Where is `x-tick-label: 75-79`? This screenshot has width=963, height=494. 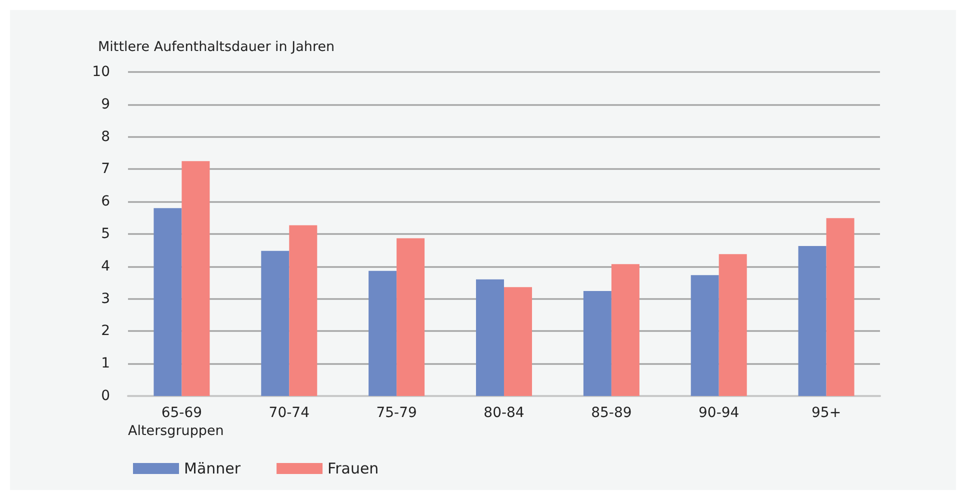 x-tick-label: 75-79 is located at coordinates (396, 413).